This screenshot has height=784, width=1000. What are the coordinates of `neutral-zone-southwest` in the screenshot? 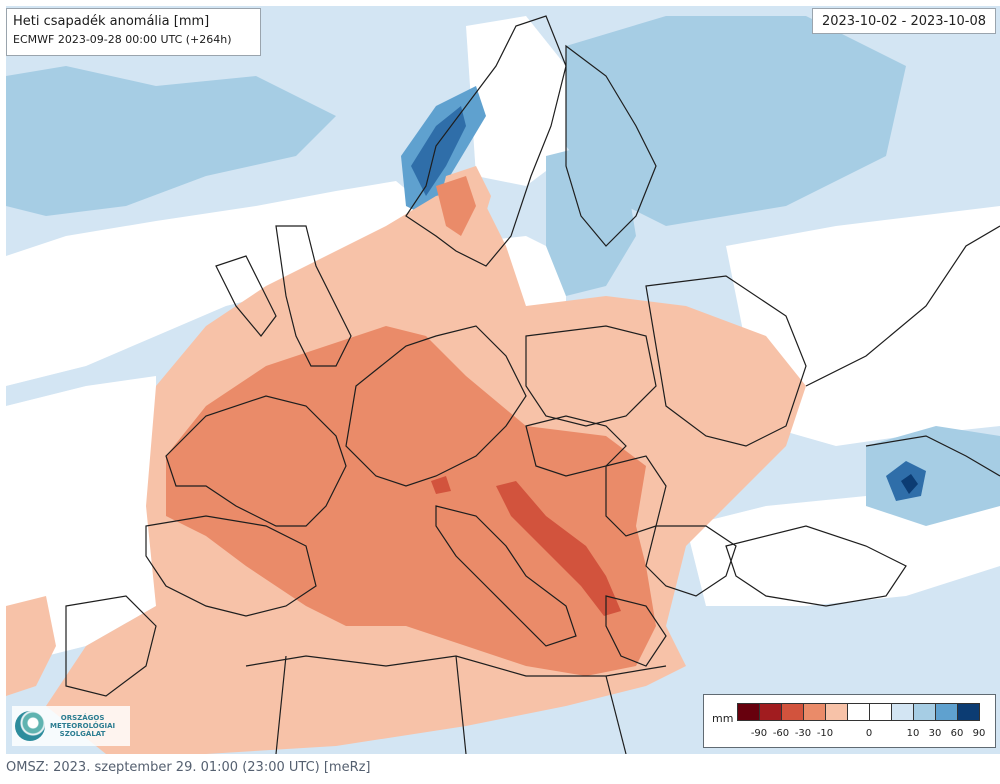 It's located at (81, 521).